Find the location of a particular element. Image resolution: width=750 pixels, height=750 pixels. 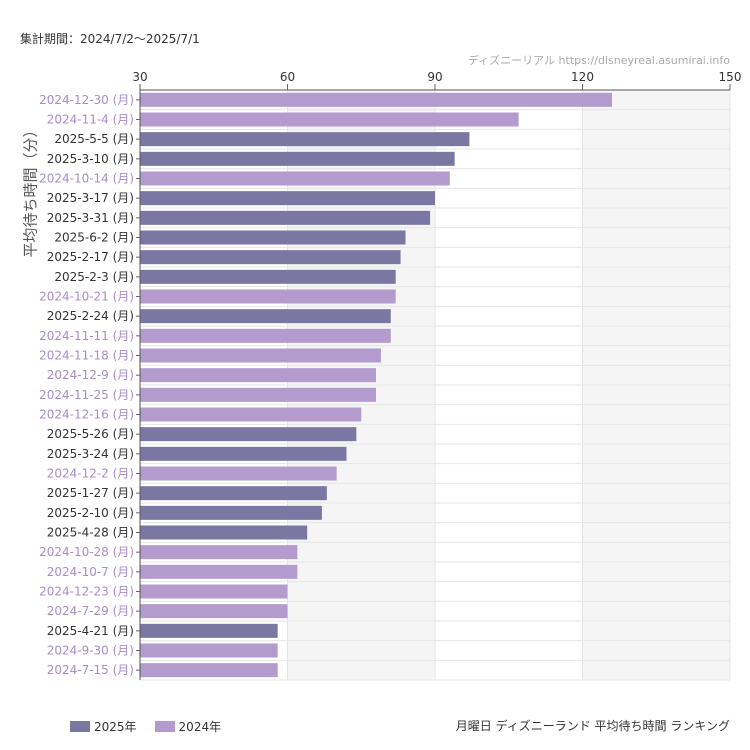

legend-label-2024: 2024年 is located at coordinates (200, 727).